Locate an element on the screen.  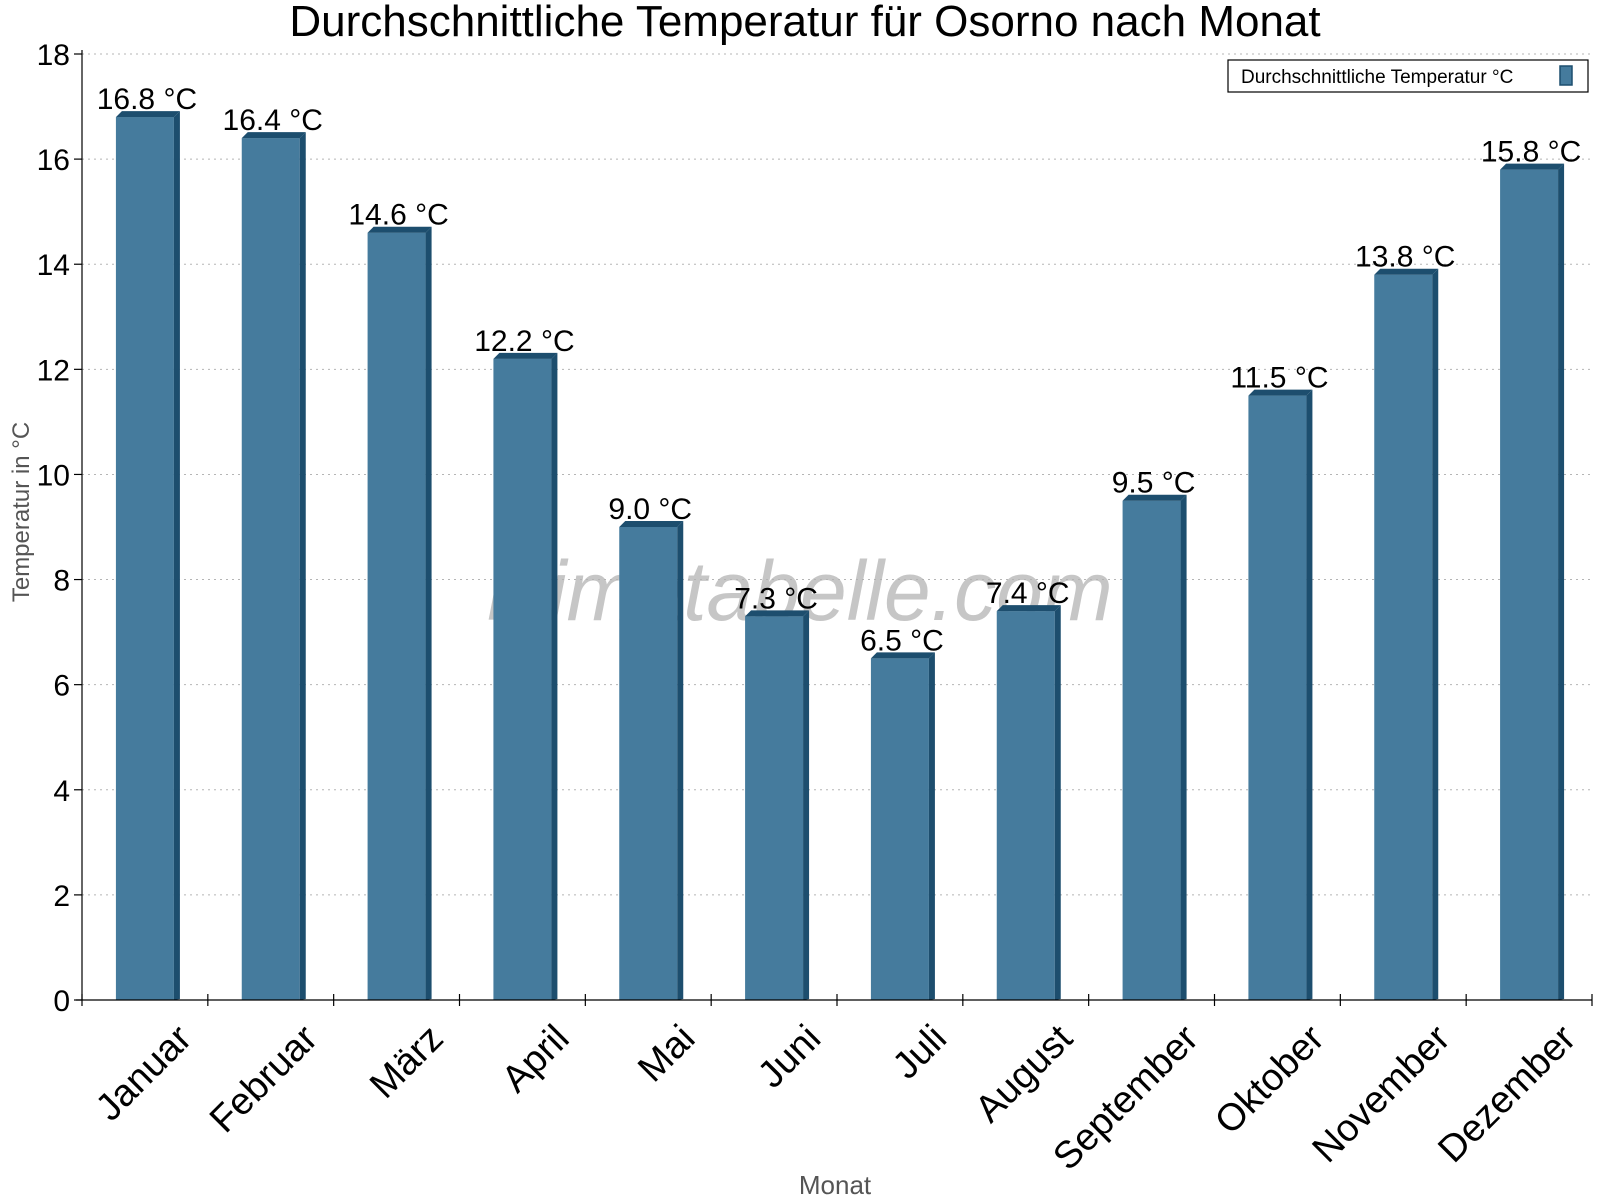
legend-box is located at coordinates (1408, 76).